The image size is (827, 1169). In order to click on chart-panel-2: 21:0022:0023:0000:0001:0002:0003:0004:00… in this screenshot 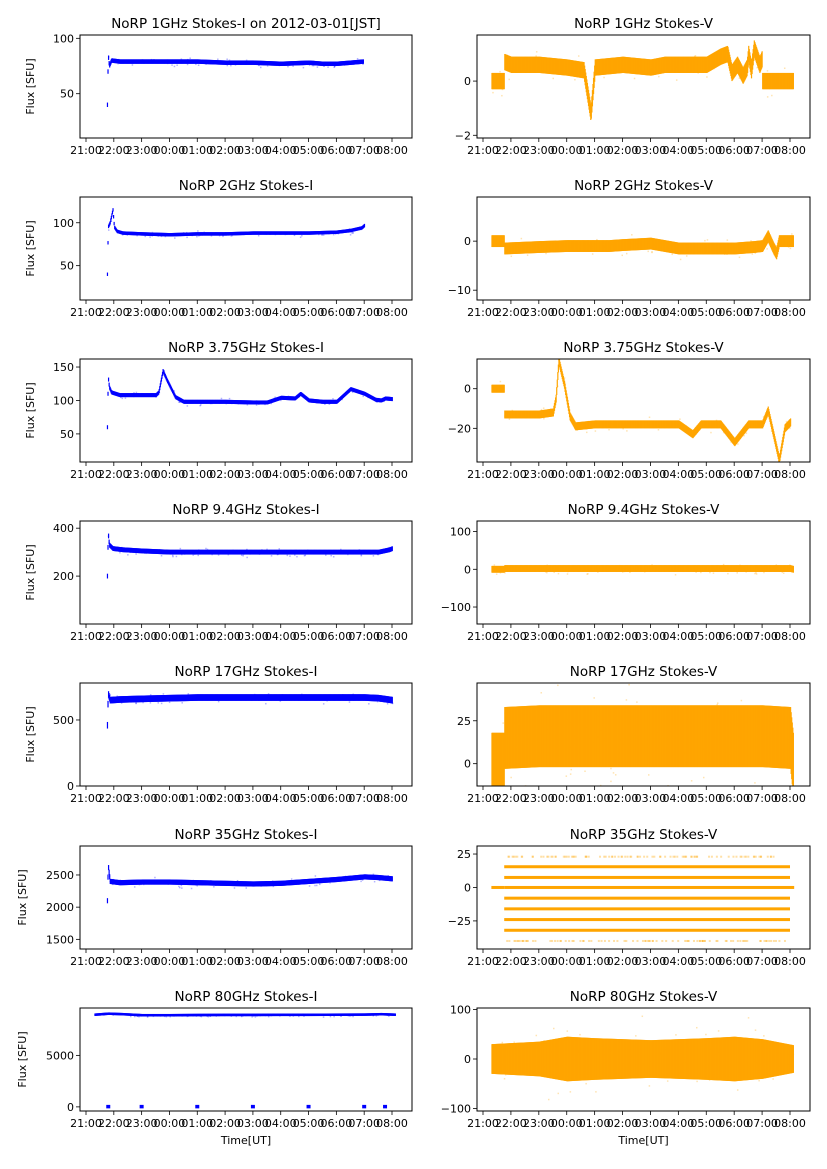, I will do `click(633, 86)`.